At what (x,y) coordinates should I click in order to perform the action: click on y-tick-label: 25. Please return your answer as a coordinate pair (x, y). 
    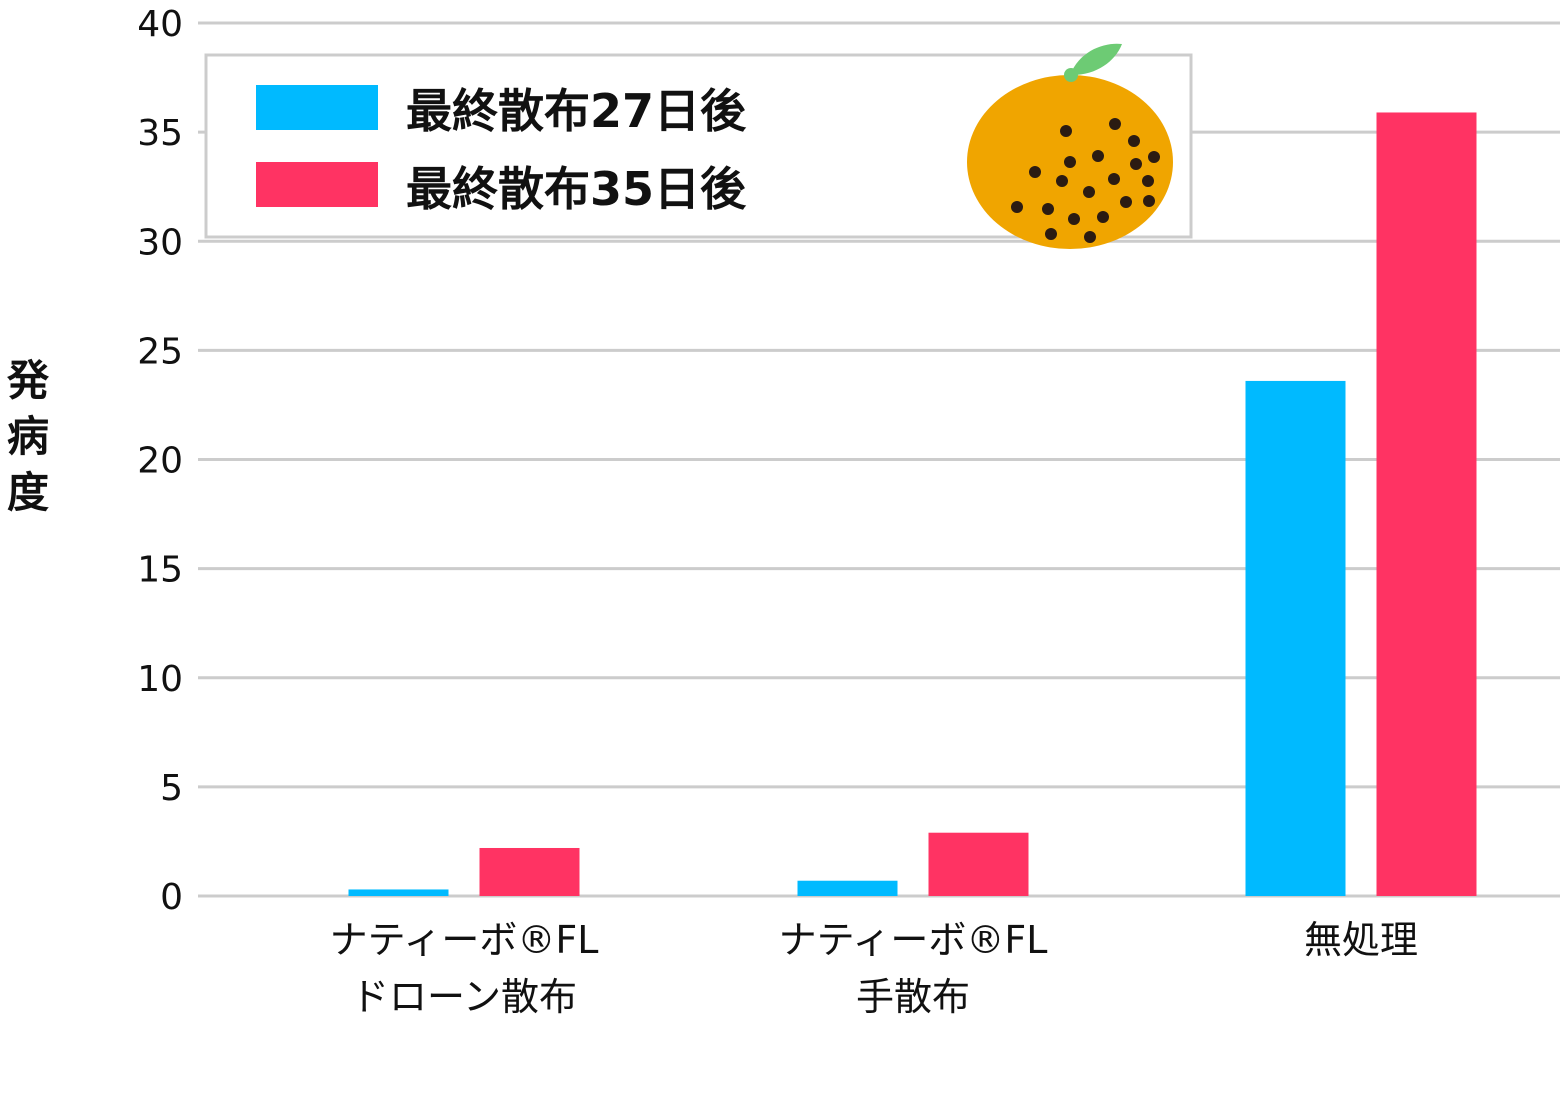
    Looking at the image, I should click on (160, 351).